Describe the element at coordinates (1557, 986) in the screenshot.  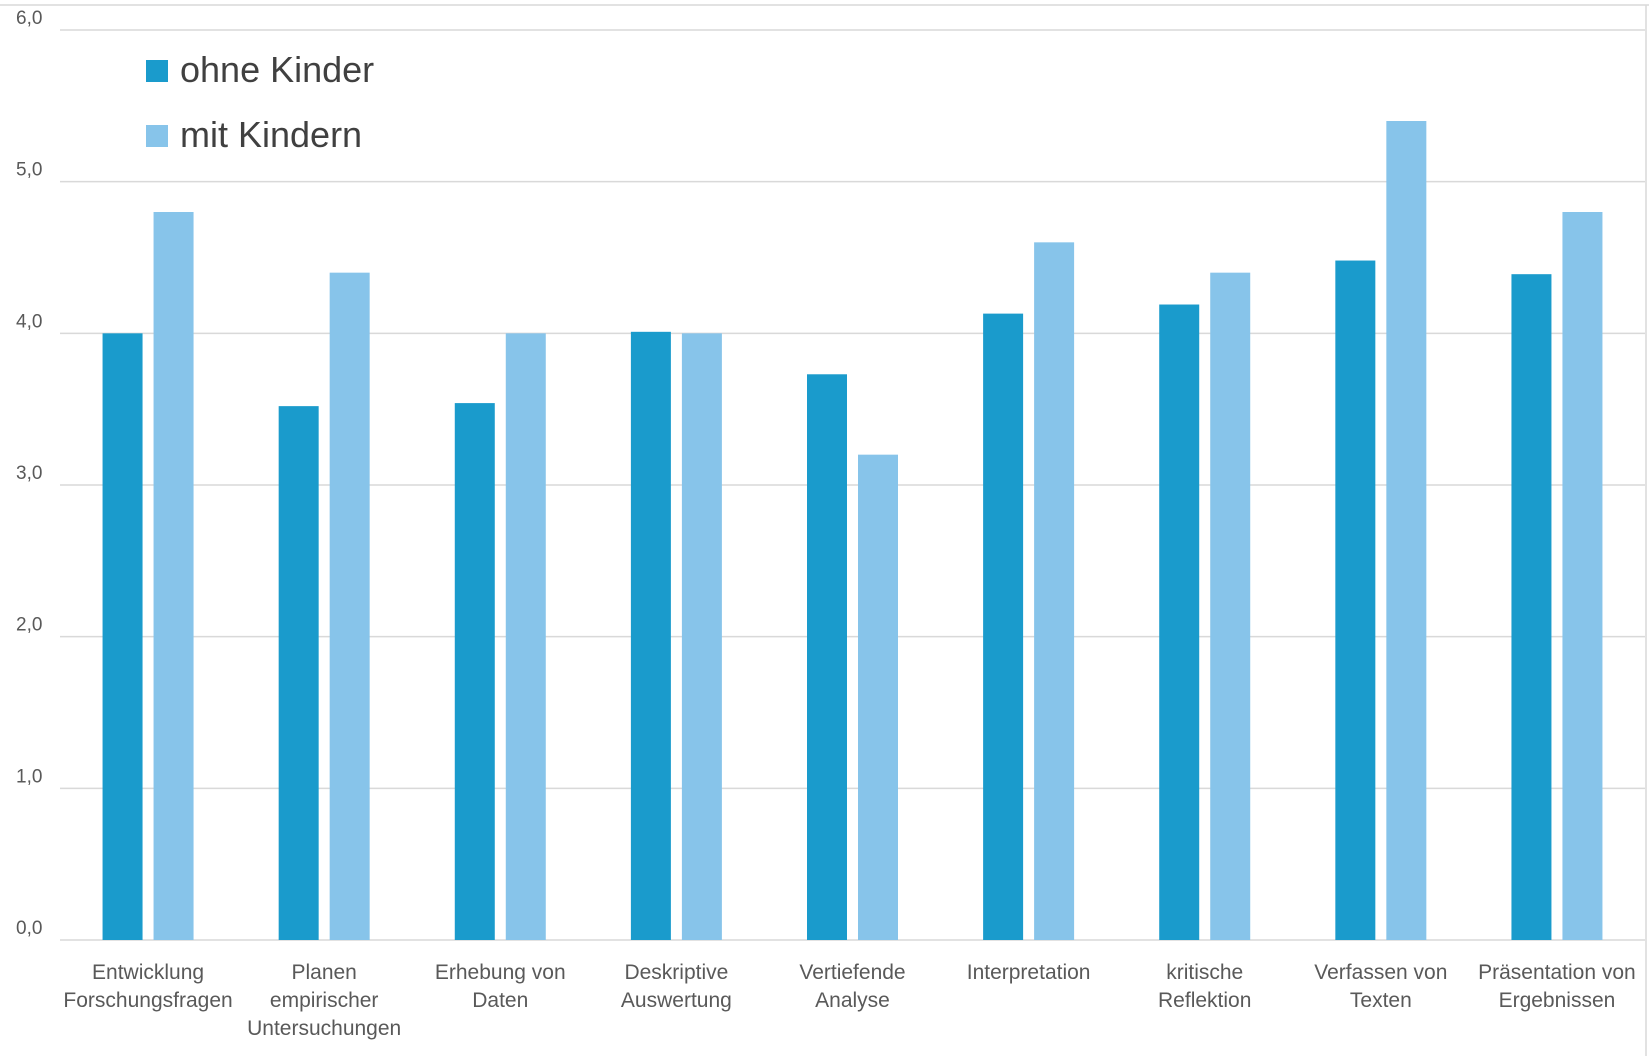
I see `x-category-label: Präsentation von Ergebnissen` at that location.